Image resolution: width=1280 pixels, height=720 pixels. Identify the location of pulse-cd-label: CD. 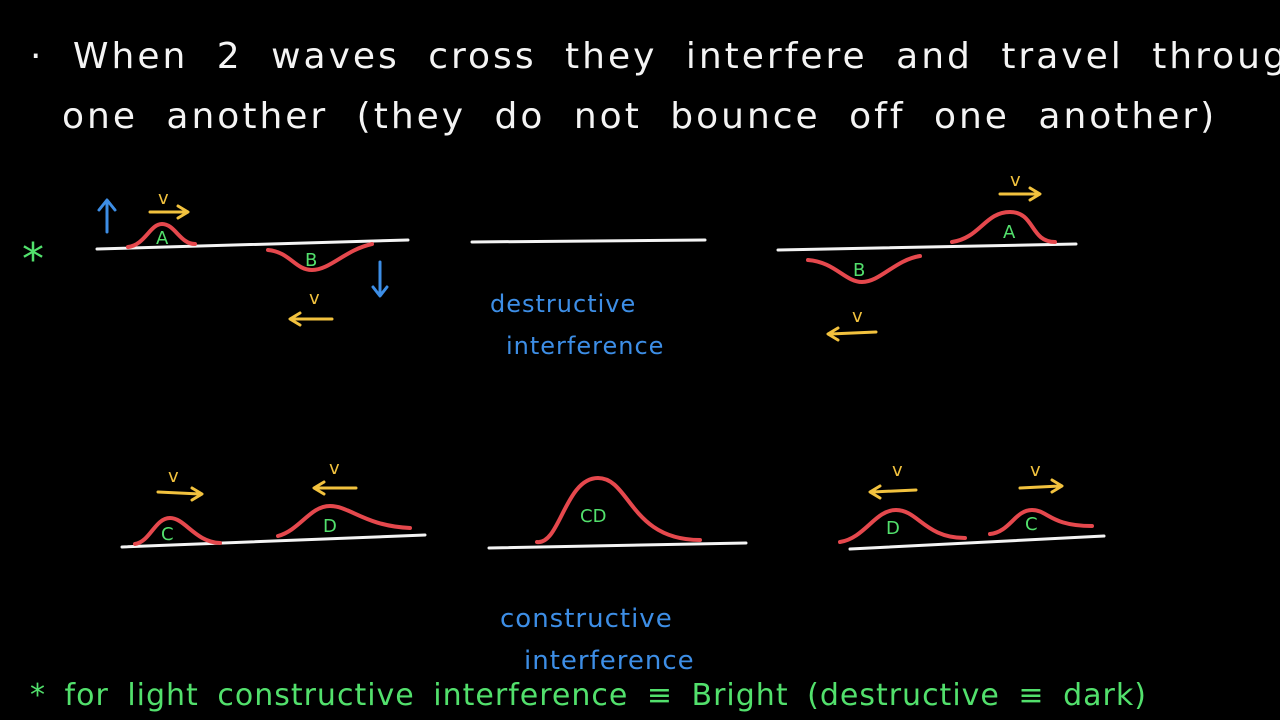
(593, 516).